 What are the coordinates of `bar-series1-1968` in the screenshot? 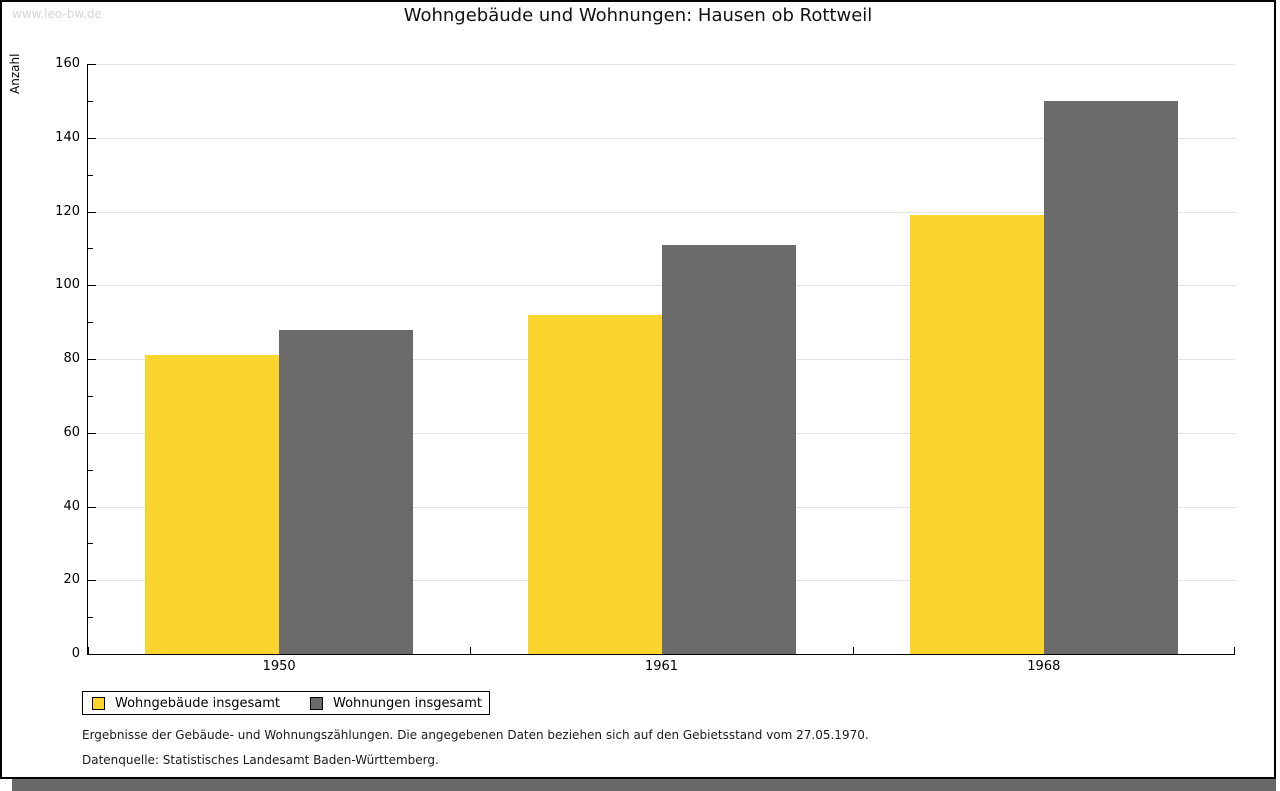 It's located at (1110, 377).